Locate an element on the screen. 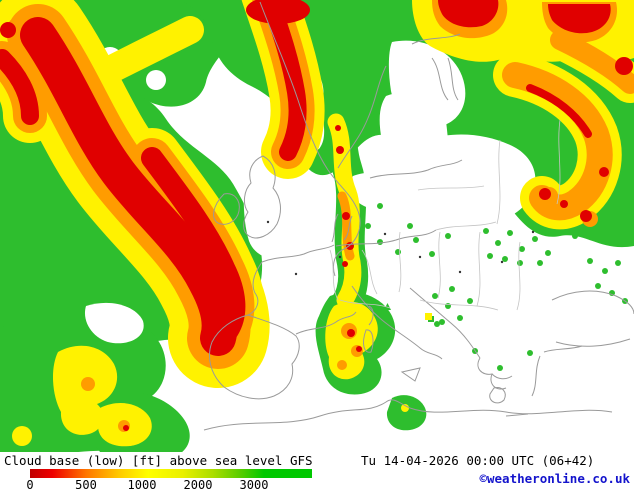 Image resolution: width=634 pixels, height=490 pixels. legend-tick-500: 500 is located at coordinates (86, 484).